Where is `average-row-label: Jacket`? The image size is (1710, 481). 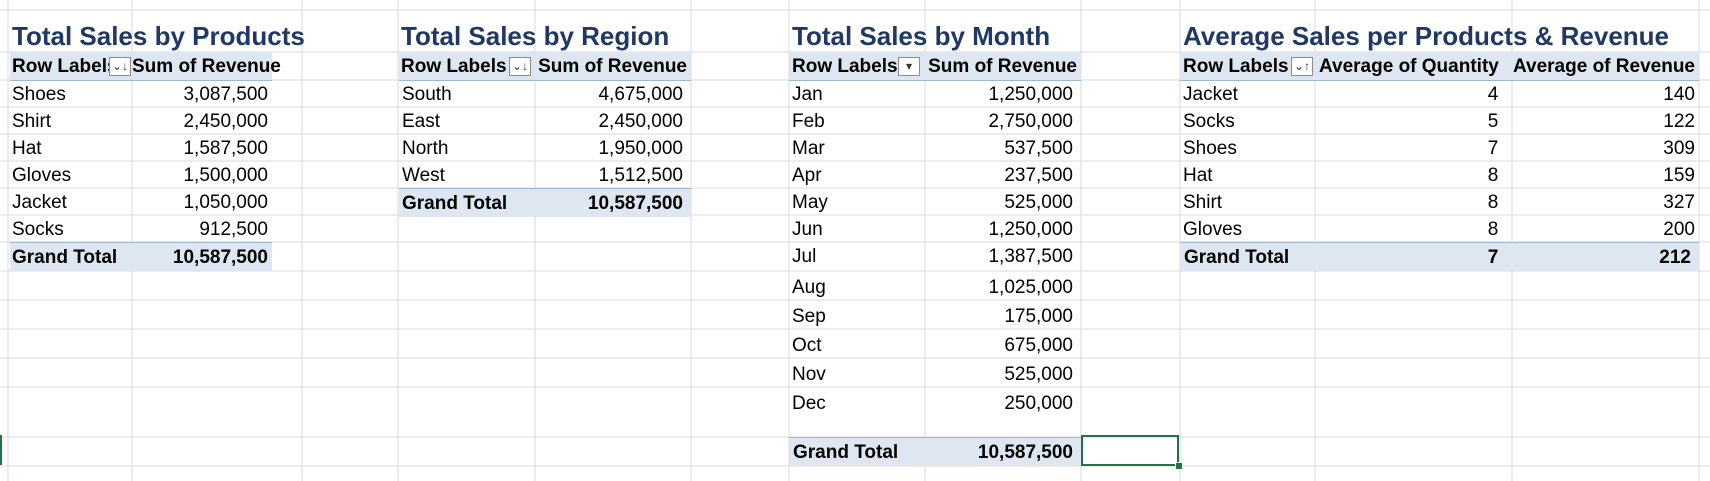
average-row-label: Jacket is located at coordinates (1210, 94).